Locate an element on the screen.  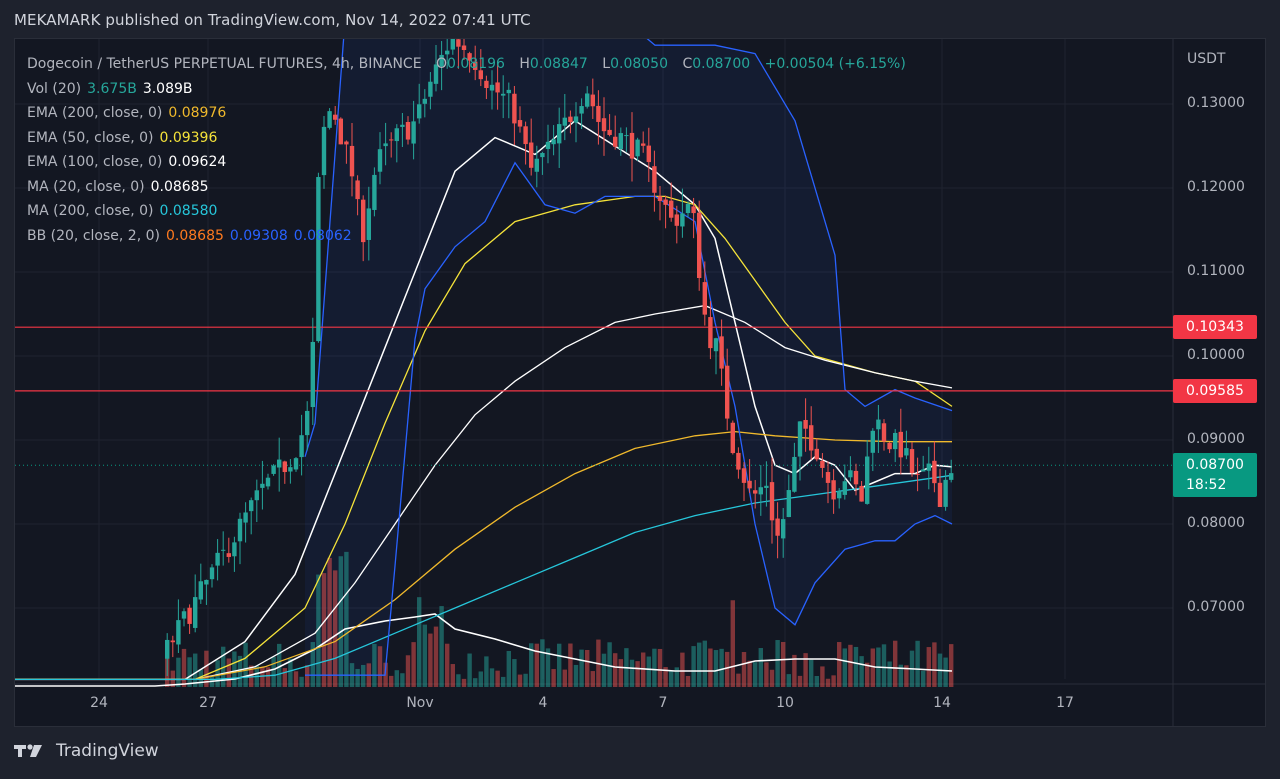
indicator-label: EMA (200, close, 0) is located at coordinates (95, 113).